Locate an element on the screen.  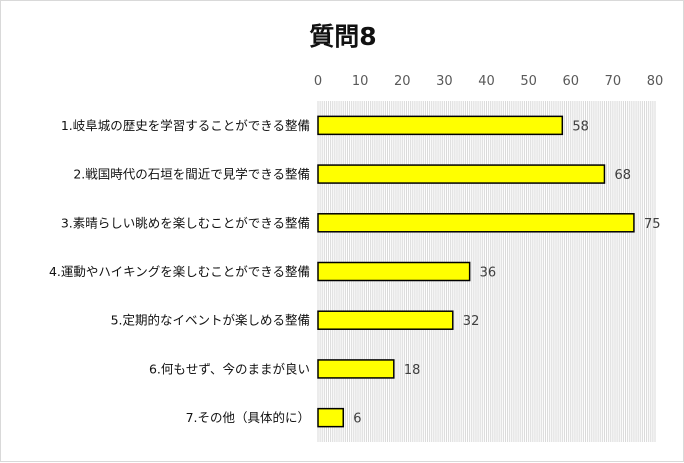
x-tick-label: 70 is located at coordinates (613, 81).